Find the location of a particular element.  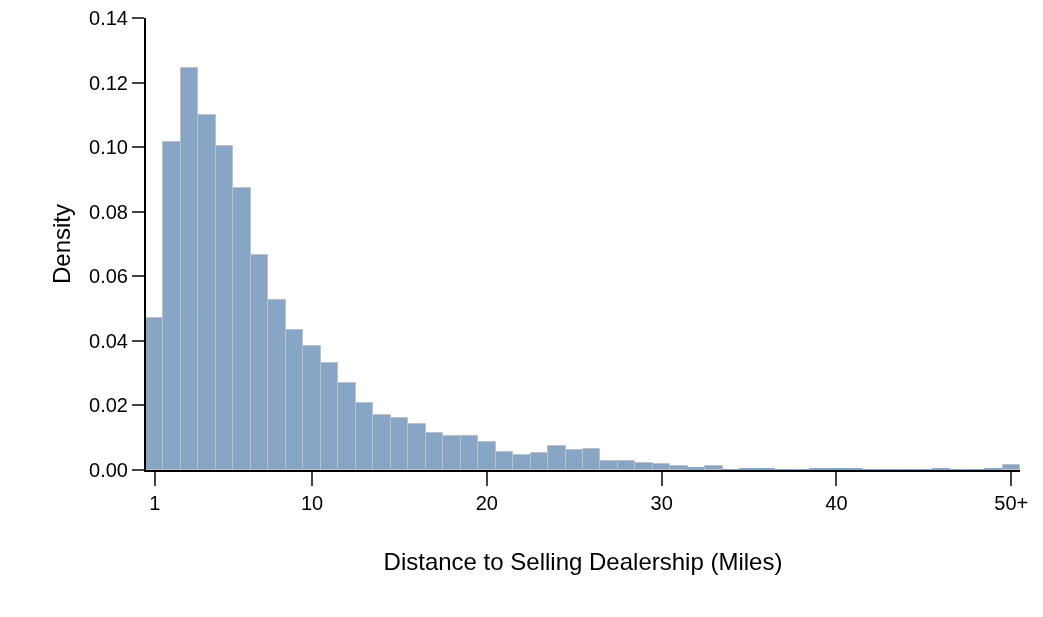

x-tick-label: 1 is located at coordinates (155, 503).